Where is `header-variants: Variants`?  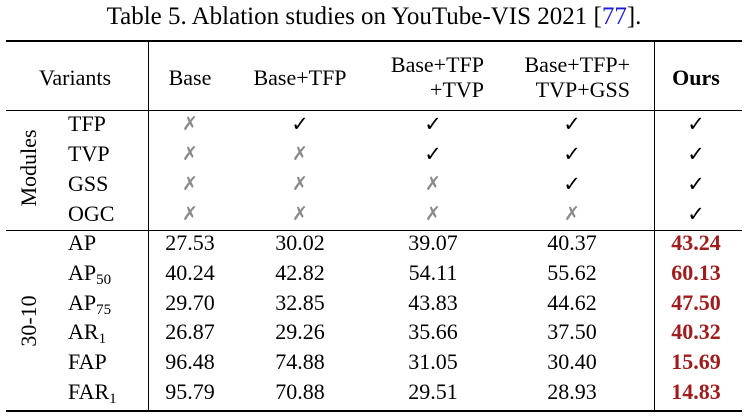 header-variants: Variants is located at coordinates (75, 77).